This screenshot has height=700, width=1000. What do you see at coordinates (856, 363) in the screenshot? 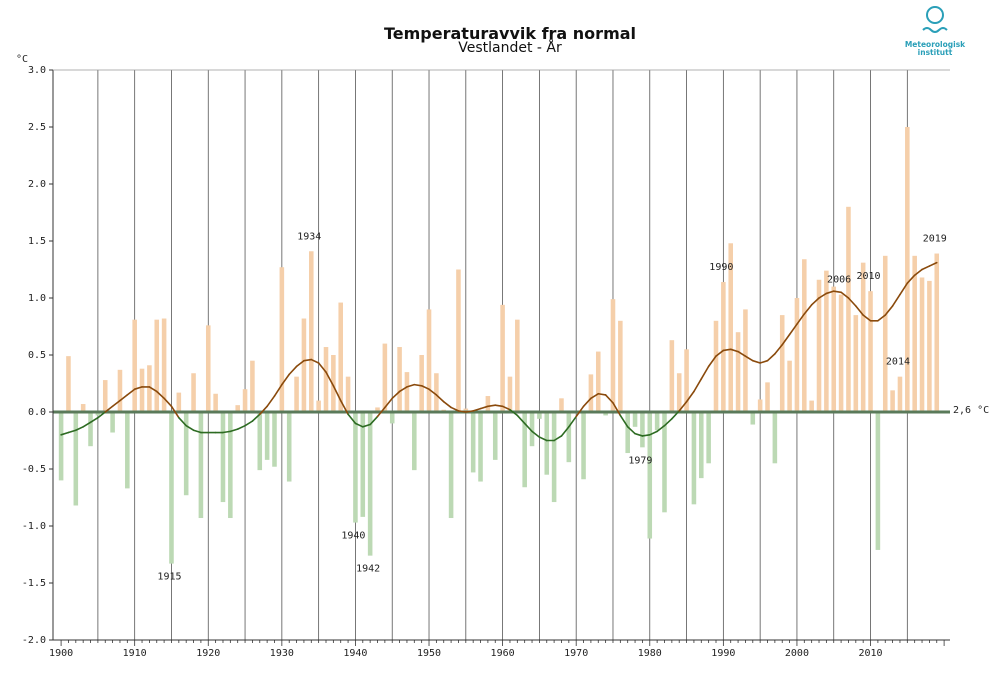
I see `bar-2008` at bounding box center [856, 363].